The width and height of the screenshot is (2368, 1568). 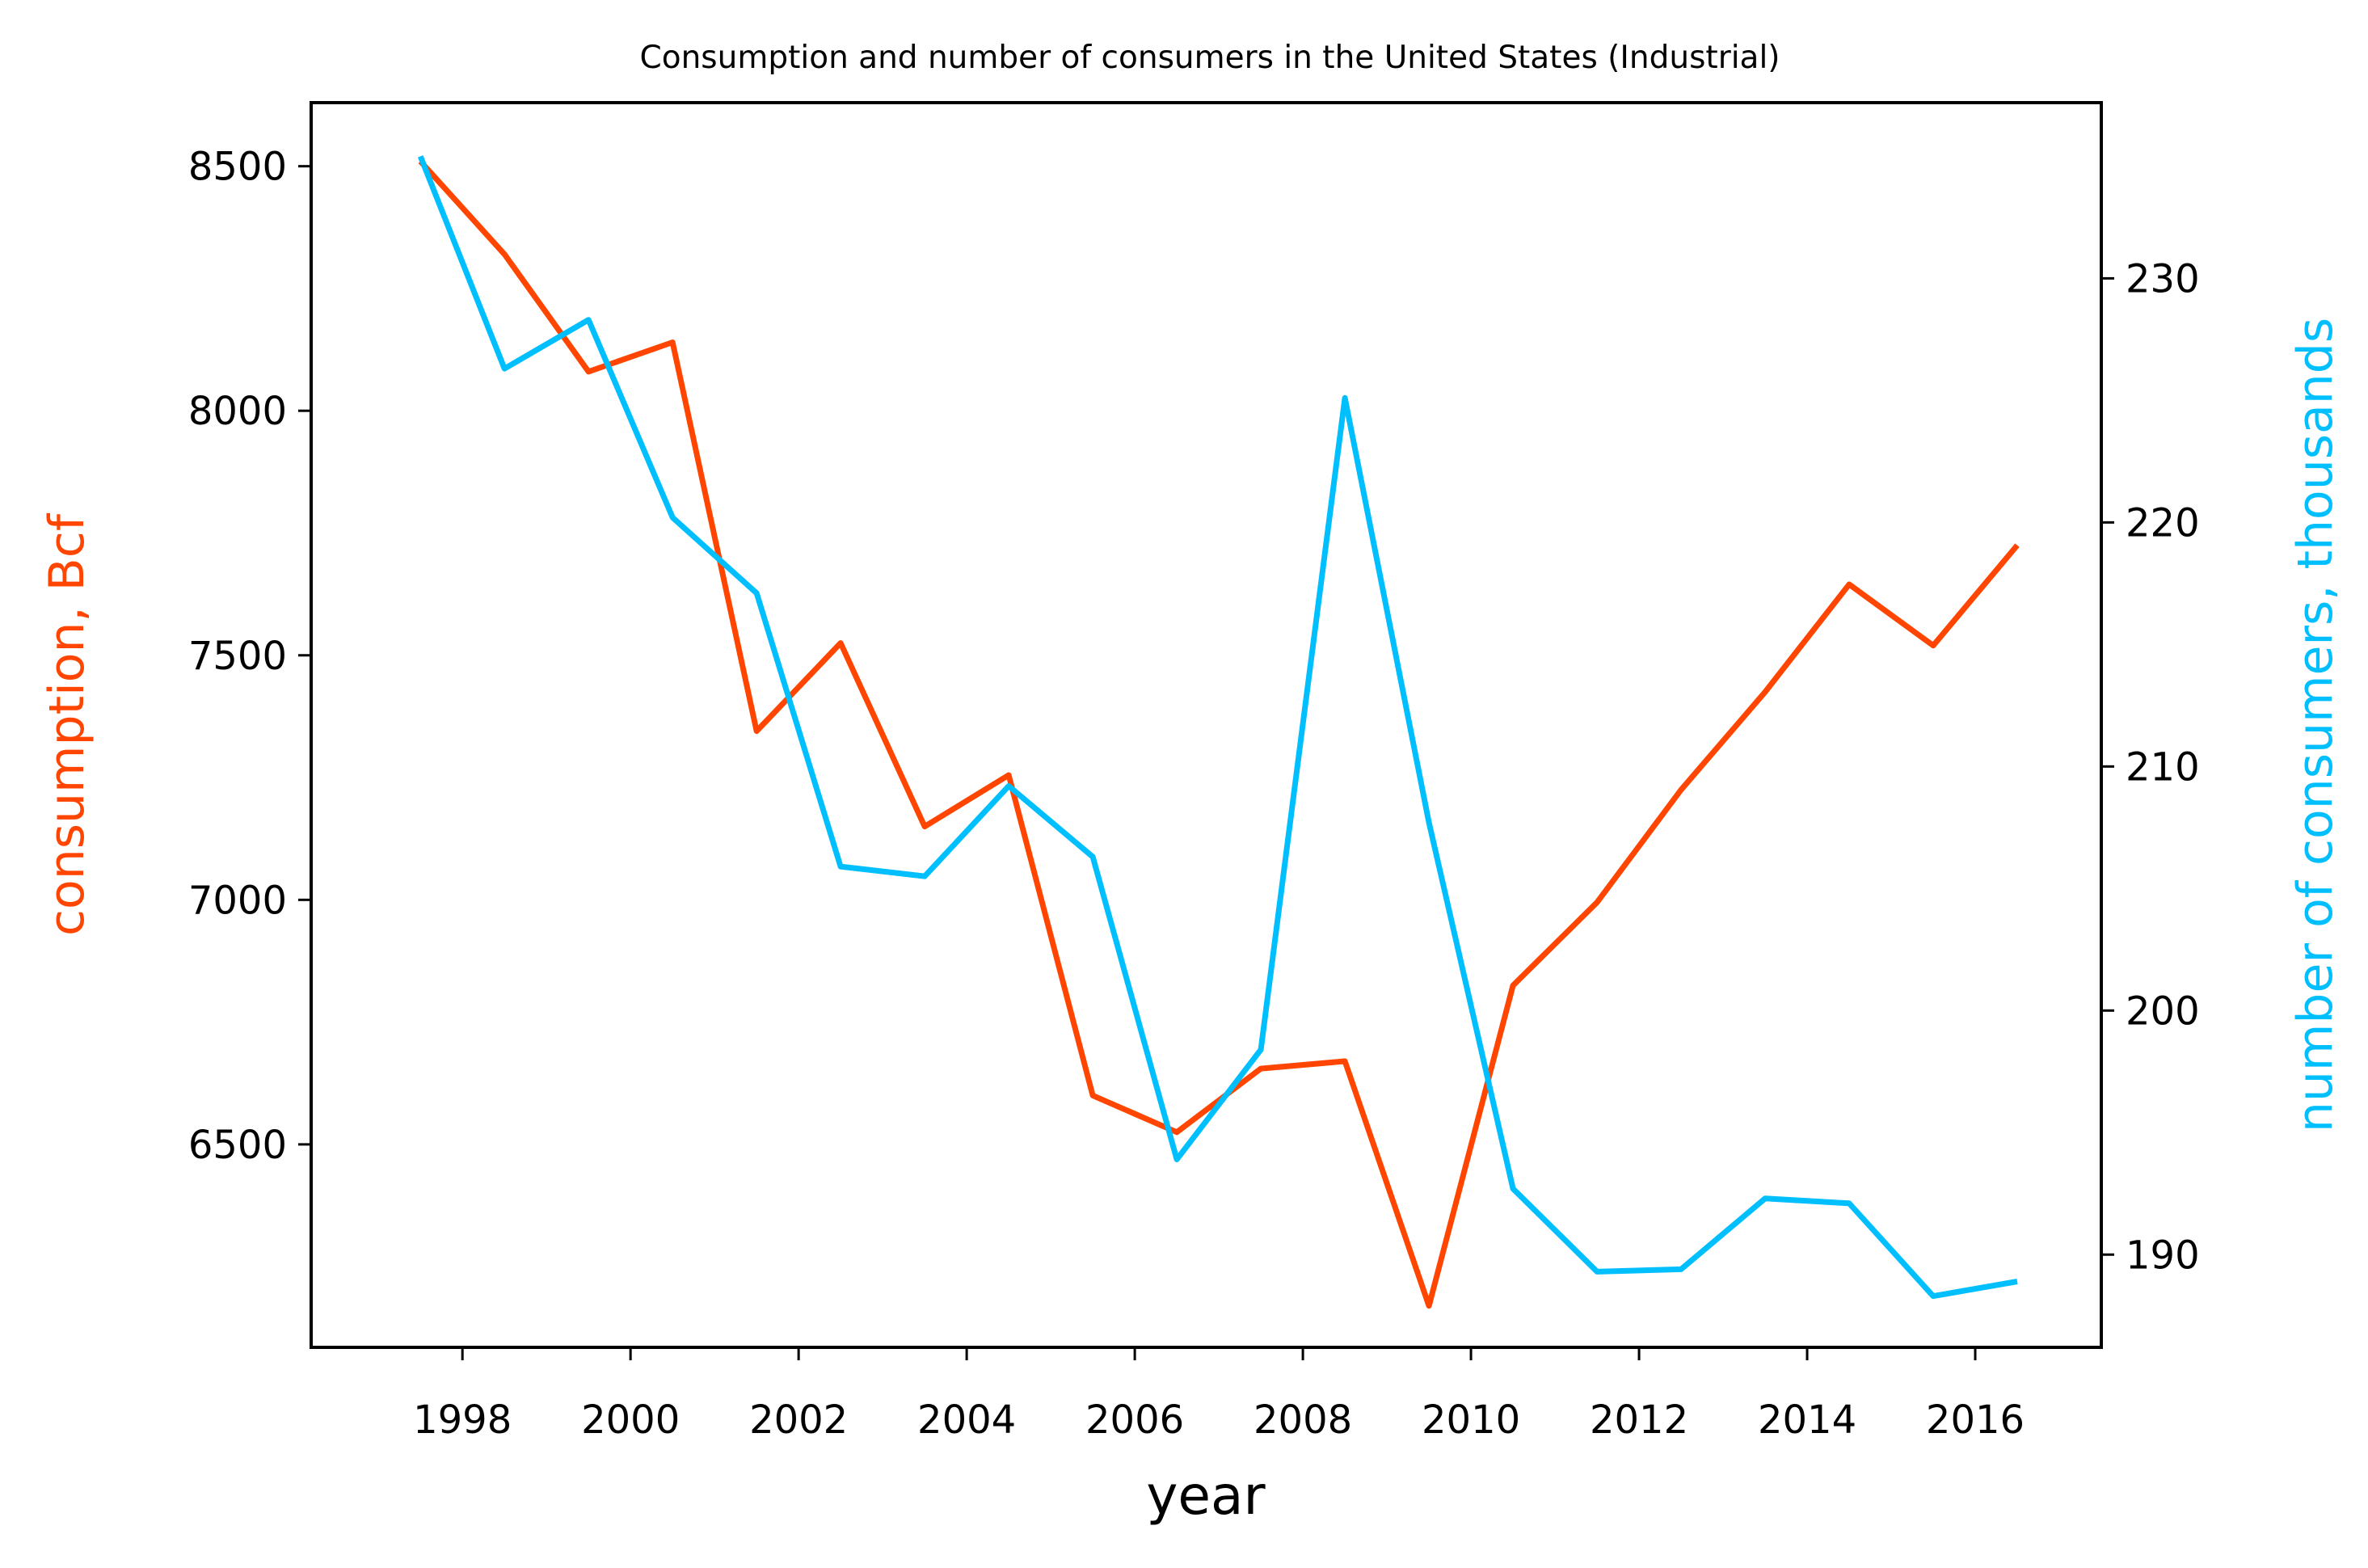 I want to click on right-y-axis-label: number of consumers, thousands, so click(x=2315, y=725).